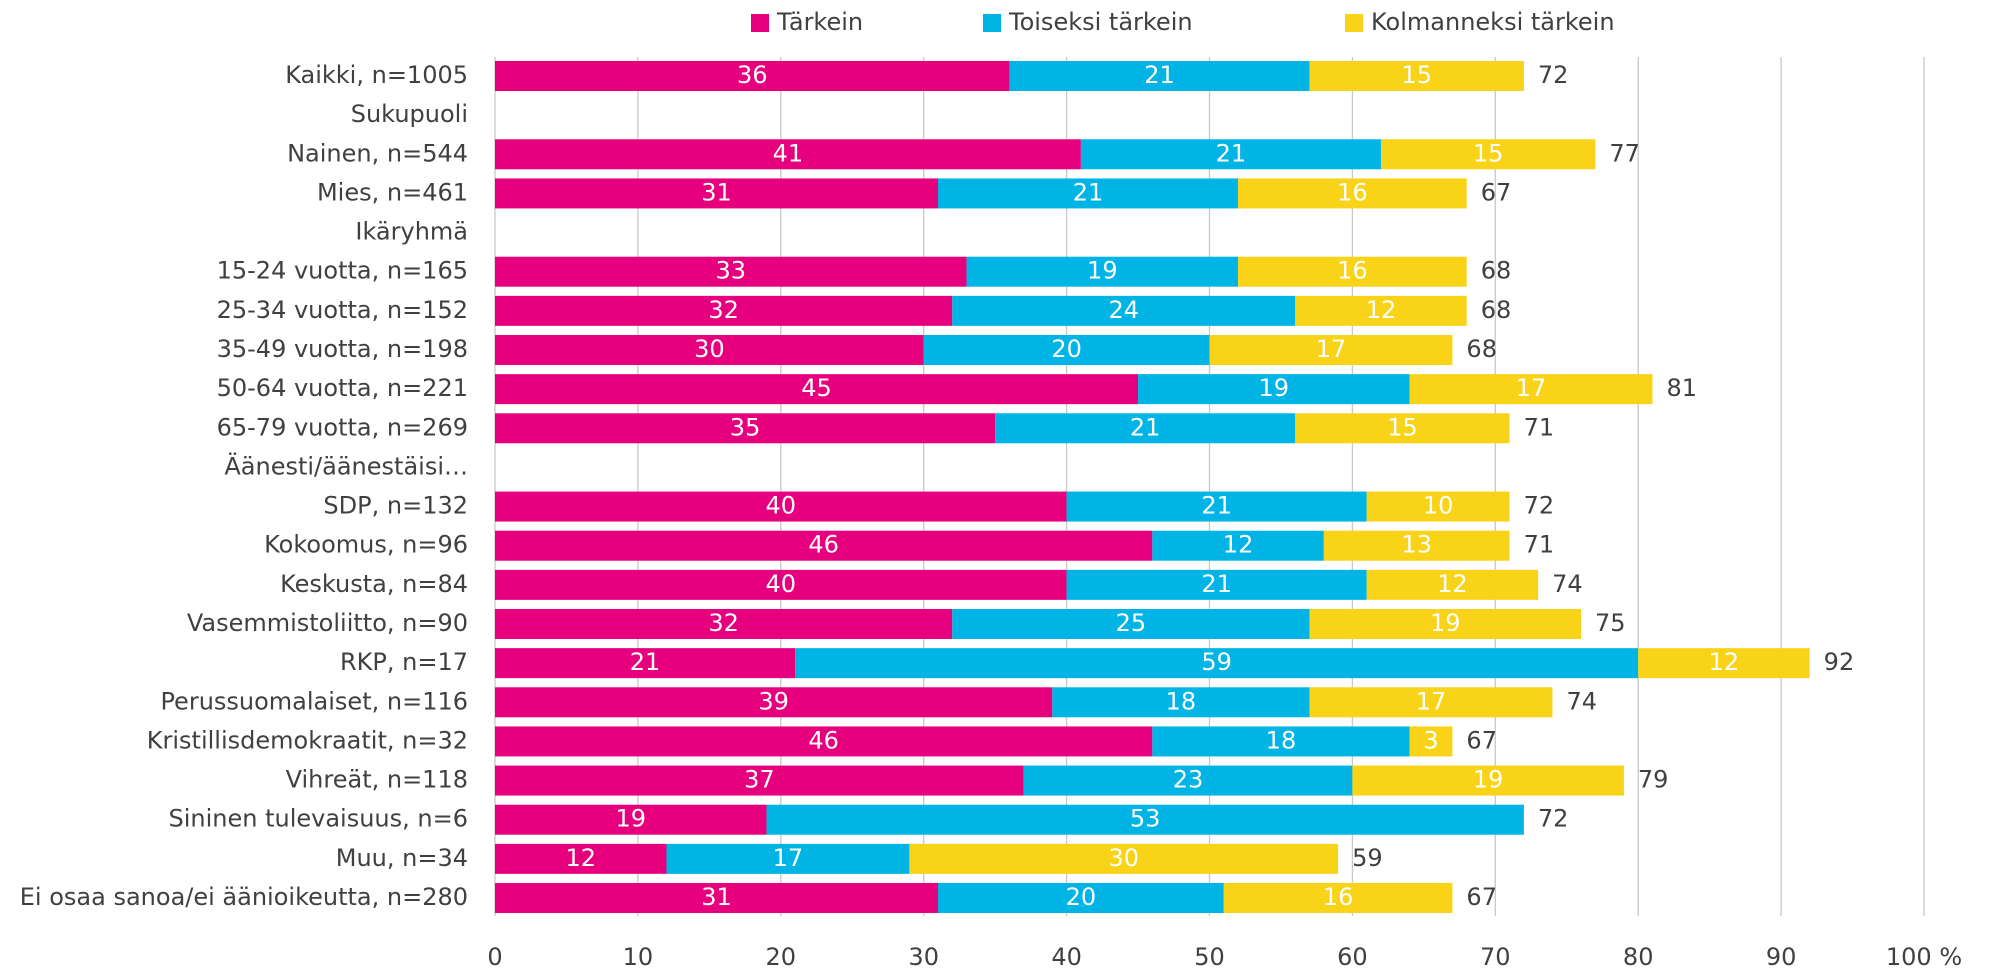 This screenshot has height=973, width=1990. I want to click on x-tick-label: 10, so click(638, 957).